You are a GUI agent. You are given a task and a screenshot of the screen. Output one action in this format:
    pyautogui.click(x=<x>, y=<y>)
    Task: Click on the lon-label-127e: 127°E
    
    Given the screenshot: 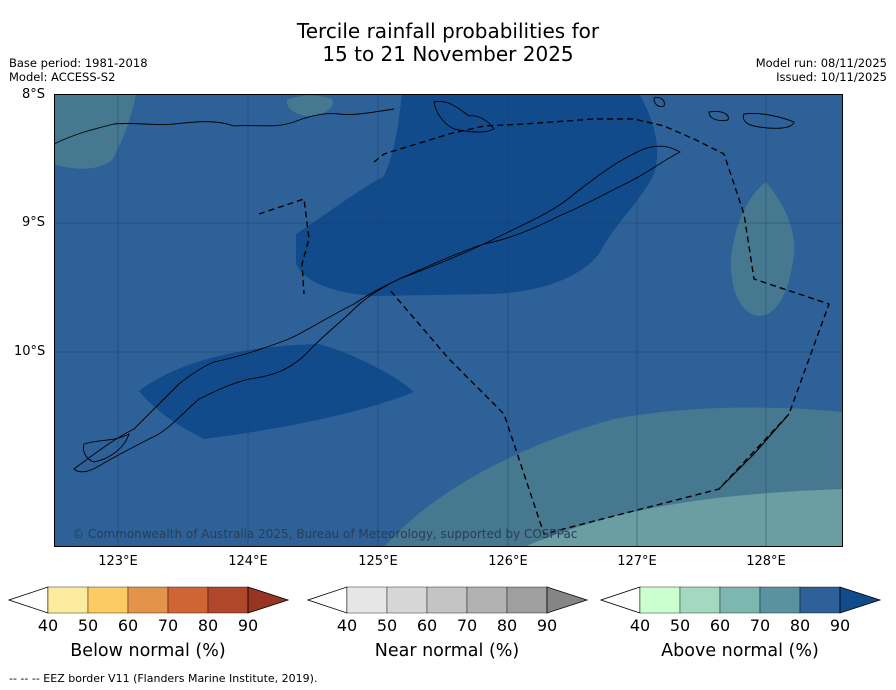 What is the action you would take?
    pyautogui.click(x=637, y=561)
    